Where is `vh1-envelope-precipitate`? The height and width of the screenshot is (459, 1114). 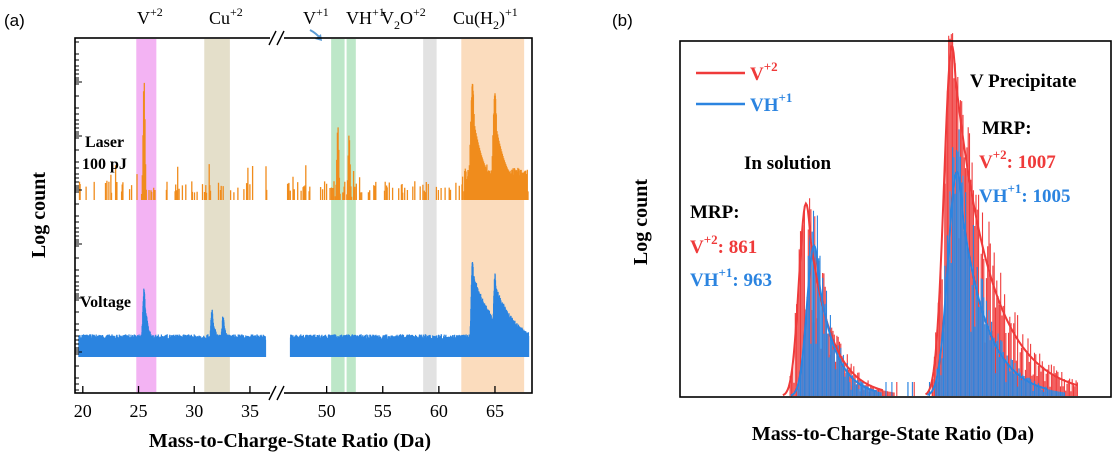
vh1-envelope-precipitate is located at coordinates (987, 283).